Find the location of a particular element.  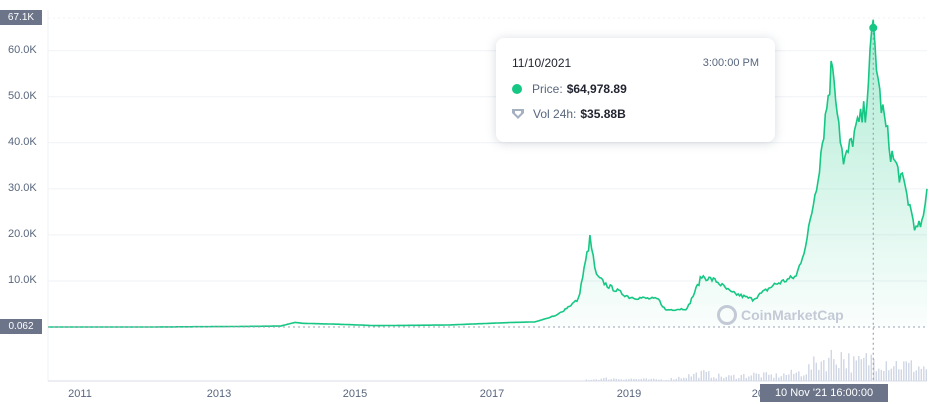

tooltip-time: 3:00:00 PM is located at coordinates (730, 63).